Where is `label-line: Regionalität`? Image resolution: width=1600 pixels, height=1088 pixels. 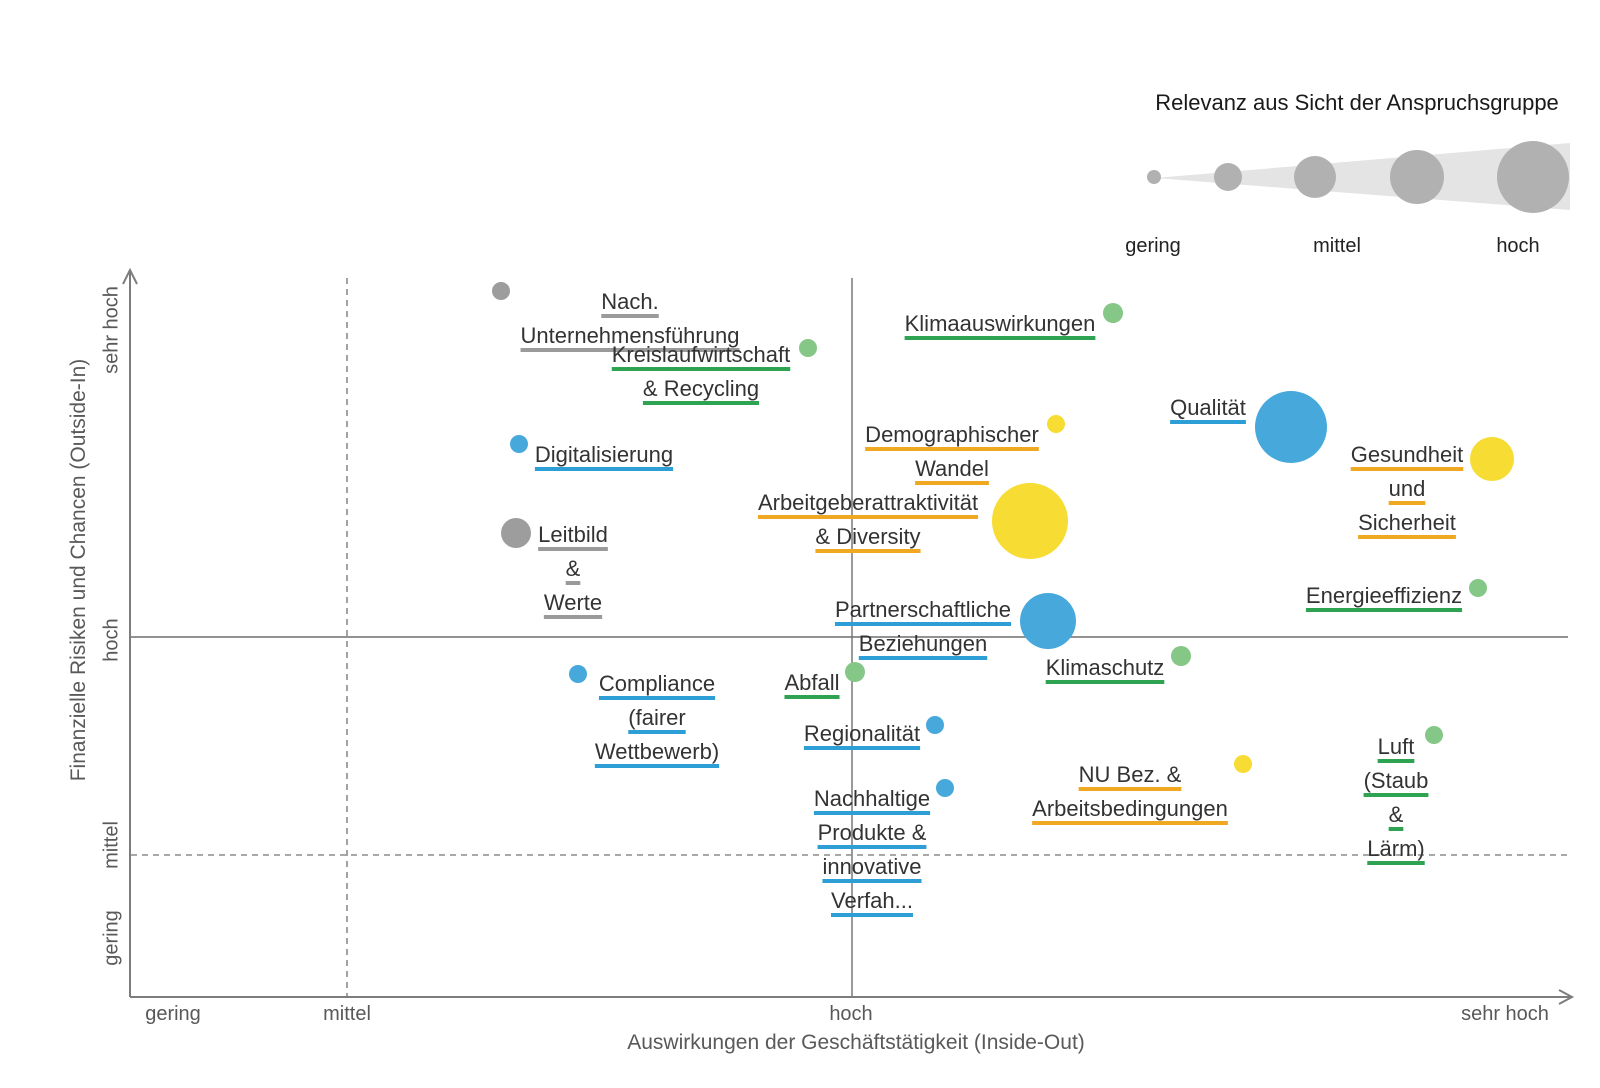 label-line: Regionalität is located at coordinates (862, 733).